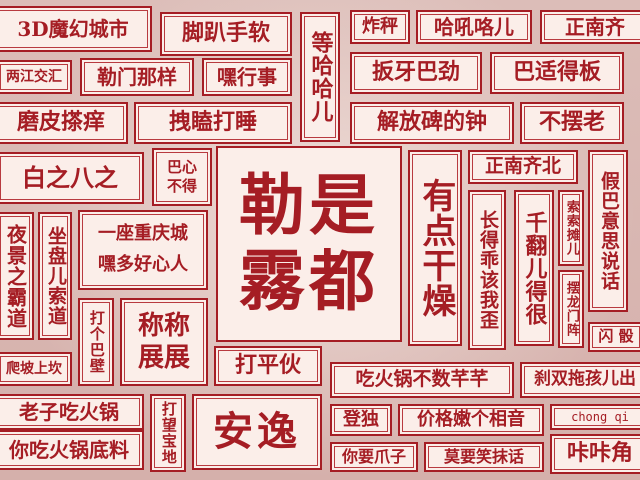 The image size is (640, 480). I want to click on tile-zheng-nan-qi-bei: 正南齐北, so click(523, 167).